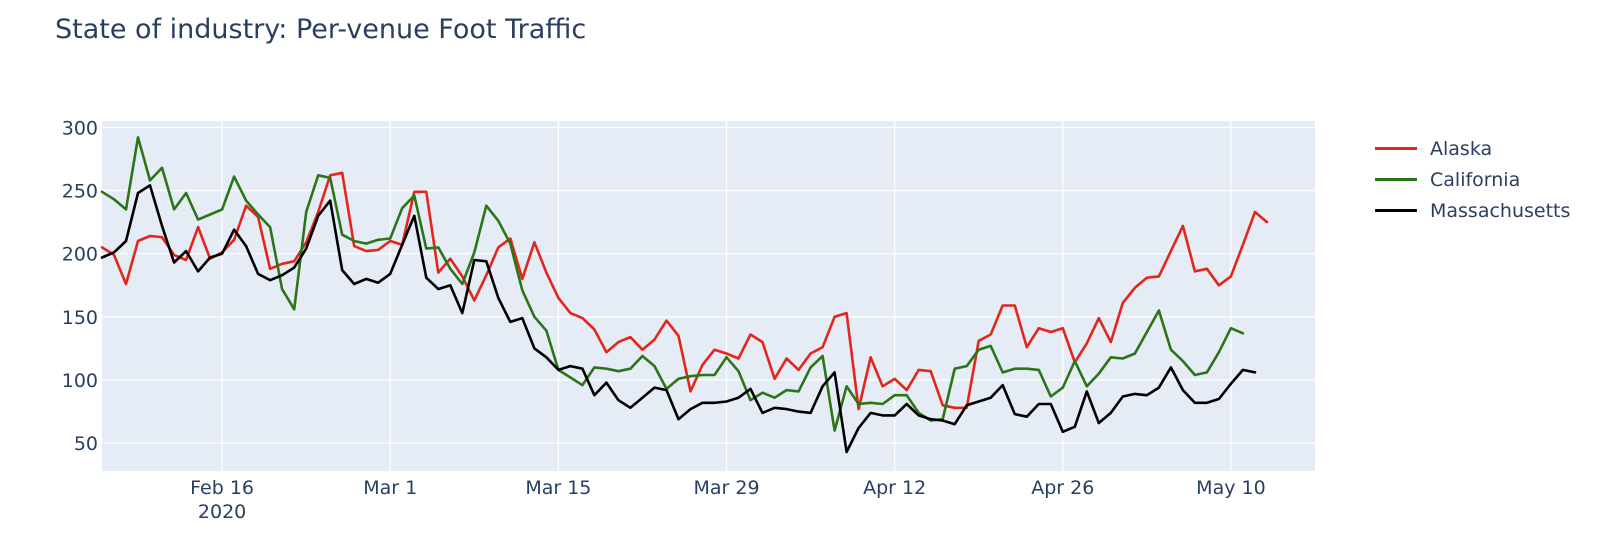  I want to click on y-tick-label: 150, so click(80, 318).